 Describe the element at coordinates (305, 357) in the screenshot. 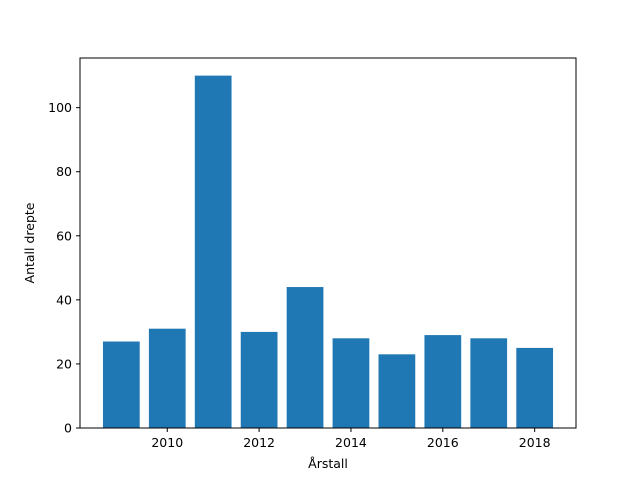

I see `bar-2013` at that location.